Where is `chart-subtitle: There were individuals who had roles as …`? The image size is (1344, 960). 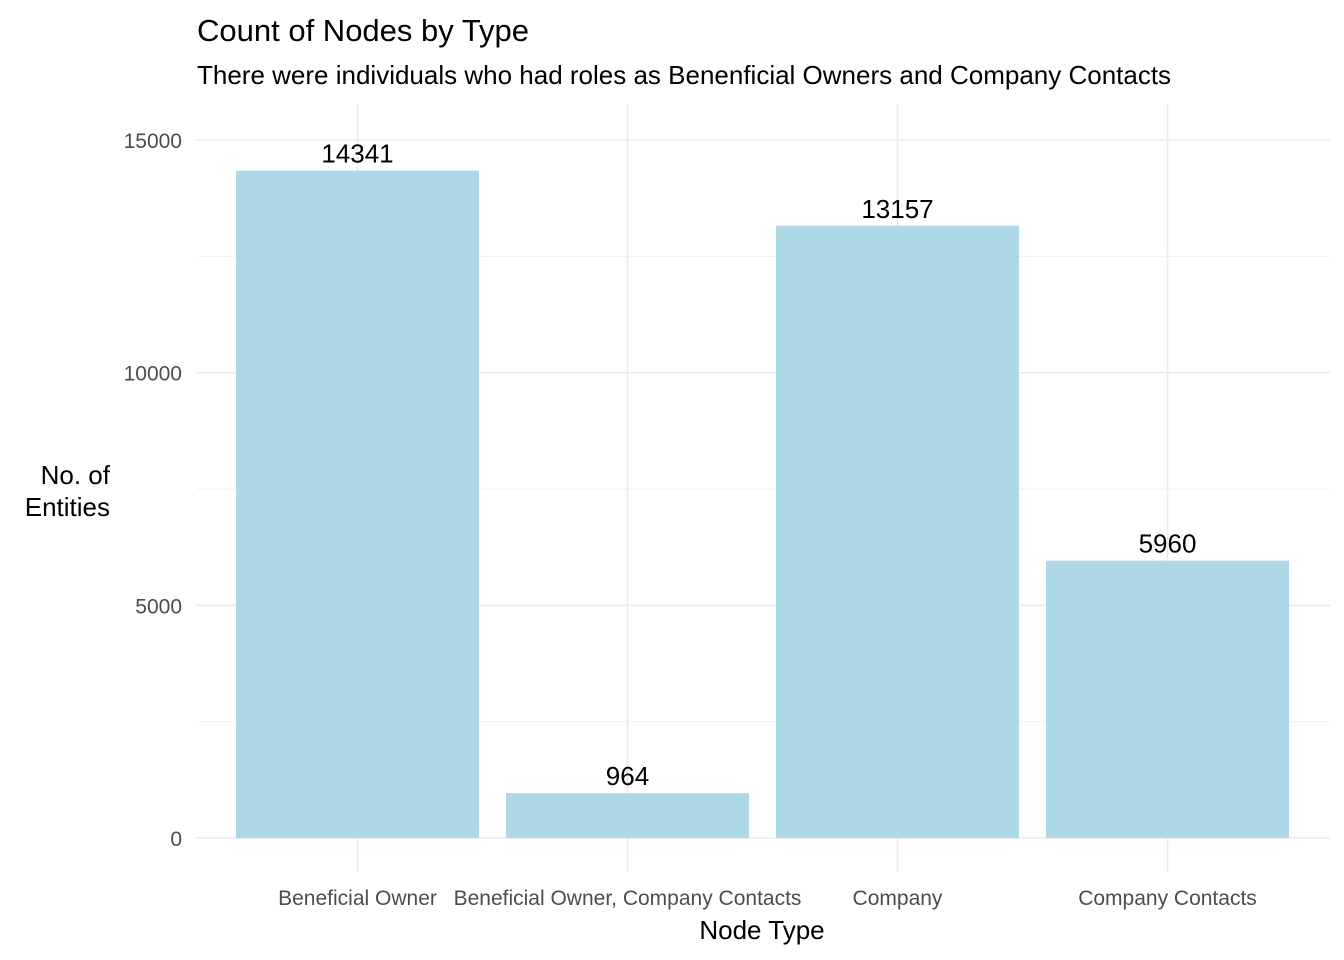 chart-subtitle: There were individuals who had roles as … is located at coordinates (684, 75).